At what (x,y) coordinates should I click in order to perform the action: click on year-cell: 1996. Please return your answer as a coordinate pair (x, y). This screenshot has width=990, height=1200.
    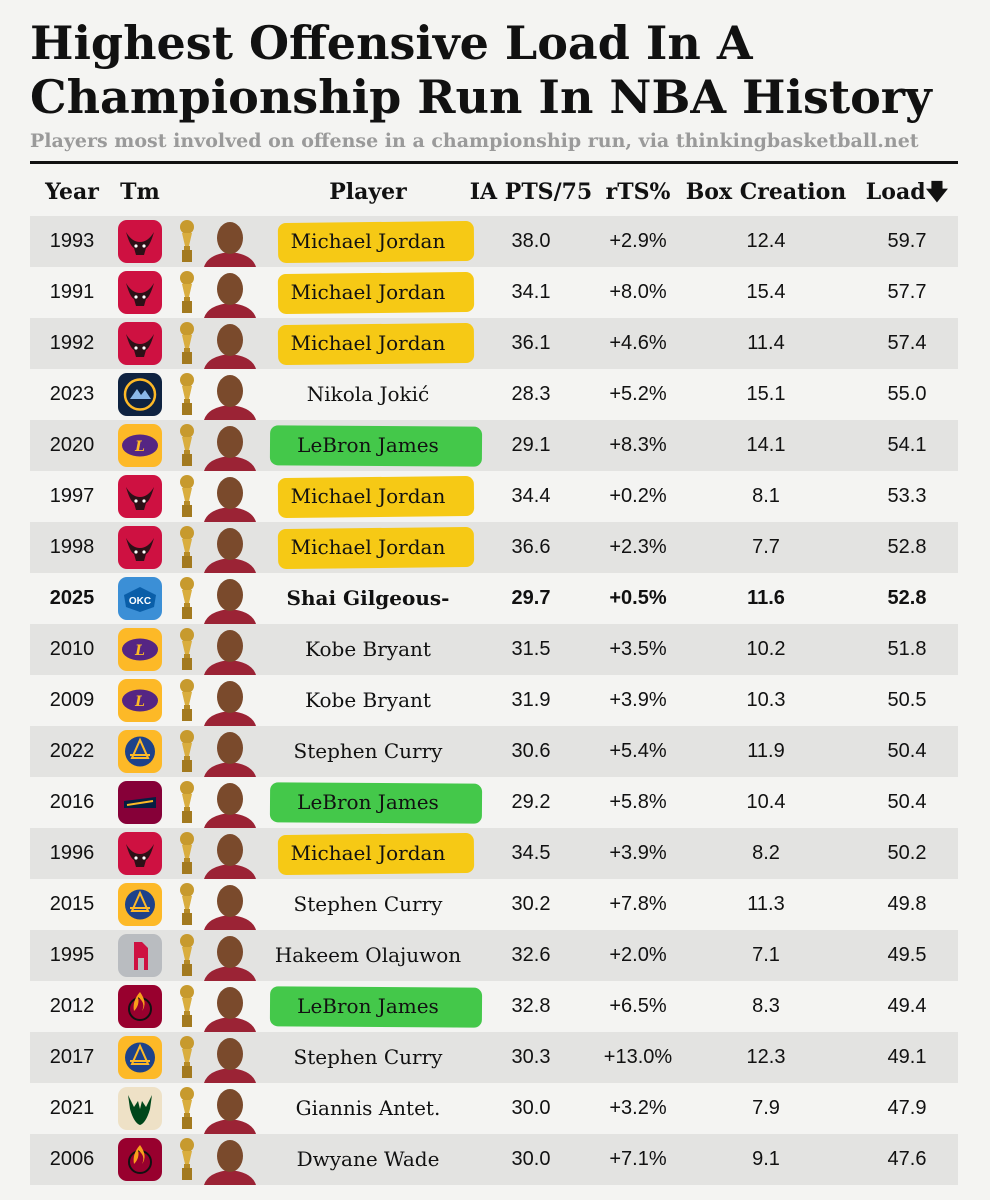
    Looking at the image, I should click on (72, 853).